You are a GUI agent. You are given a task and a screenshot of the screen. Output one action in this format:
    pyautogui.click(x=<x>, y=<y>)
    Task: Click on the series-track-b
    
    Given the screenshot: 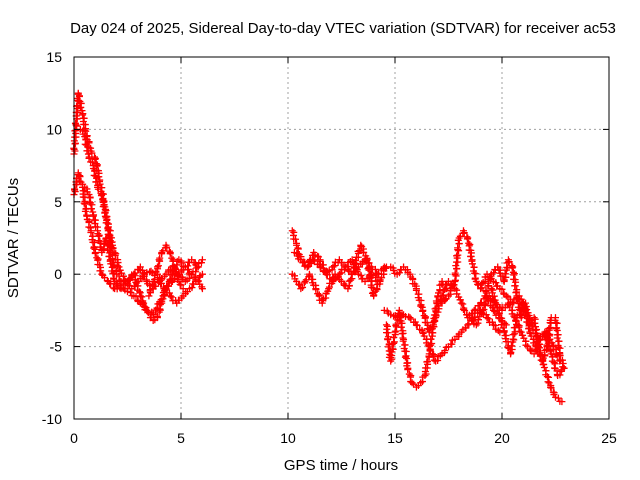 What is the action you would take?
    pyautogui.click(x=138, y=244)
    